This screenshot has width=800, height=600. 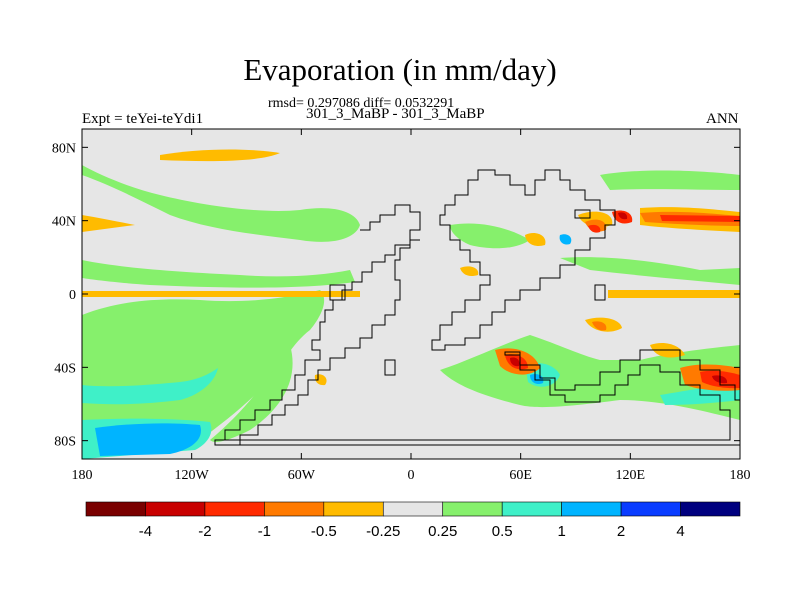 What do you see at coordinates (442, 531) in the screenshot?
I see `colorbar-label: 0.25` at bounding box center [442, 531].